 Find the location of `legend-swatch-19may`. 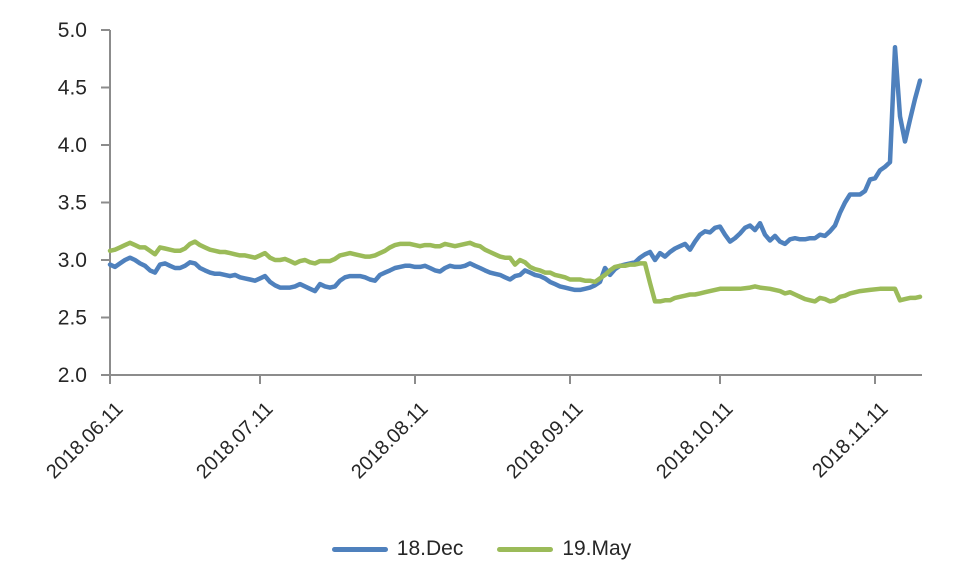

legend-swatch-19may is located at coordinates (525, 549).